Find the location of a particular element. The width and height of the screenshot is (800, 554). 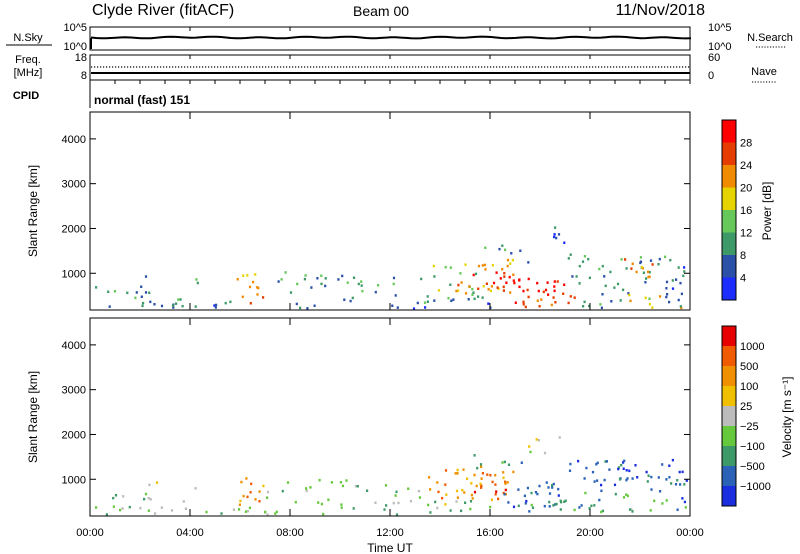

colorbar-tick-label: −25 is located at coordinates (749, 427).